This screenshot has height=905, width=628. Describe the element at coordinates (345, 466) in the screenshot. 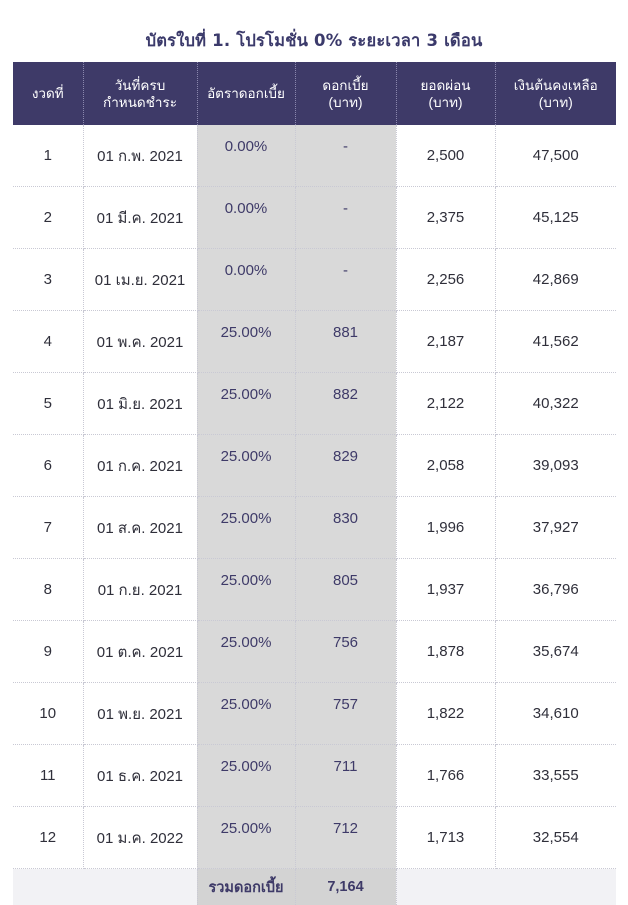

I see `cell-interest: 829` at that location.